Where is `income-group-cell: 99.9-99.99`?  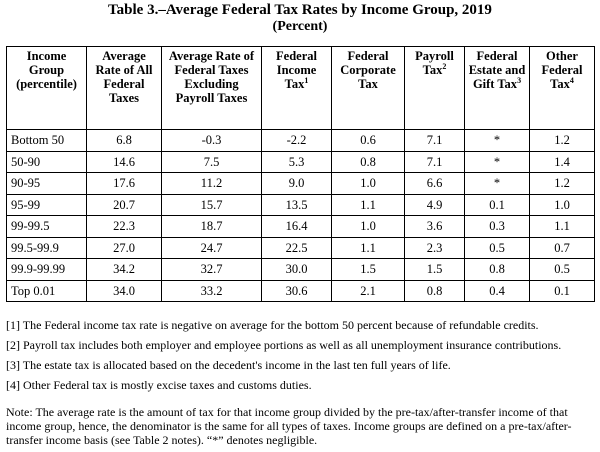 income-group-cell: 99.9-99.99 is located at coordinates (46, 269).